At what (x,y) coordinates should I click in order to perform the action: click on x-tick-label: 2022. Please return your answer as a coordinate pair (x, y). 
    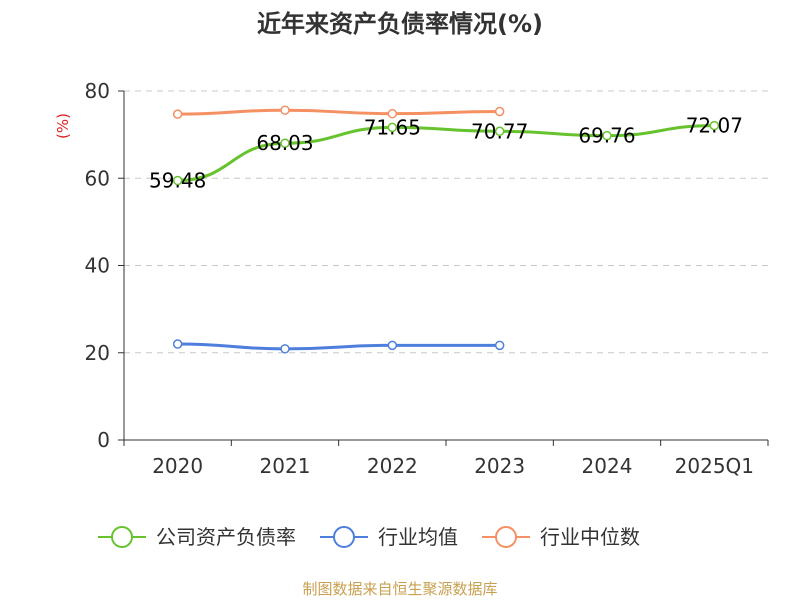
    Looking at the image, I should click on (392, 466).